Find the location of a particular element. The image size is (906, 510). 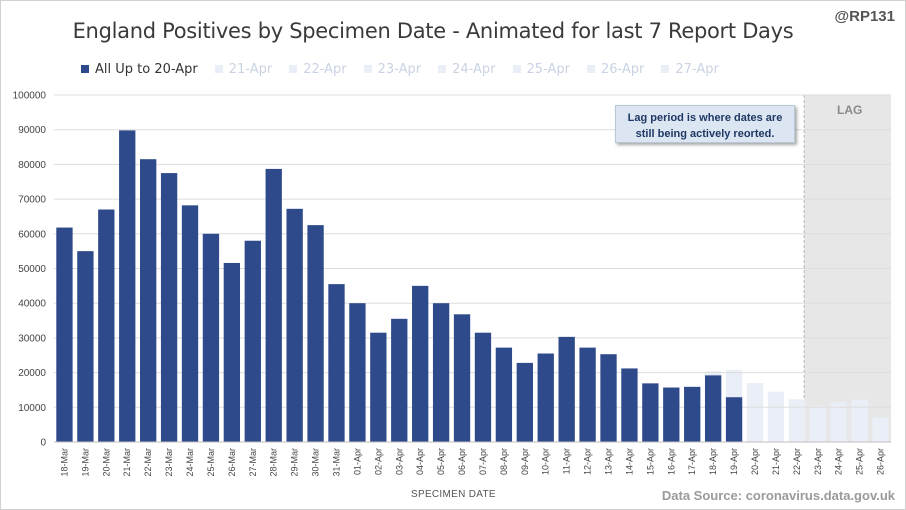

legend-item: 22-Apr is located at coordinates (318, 69).